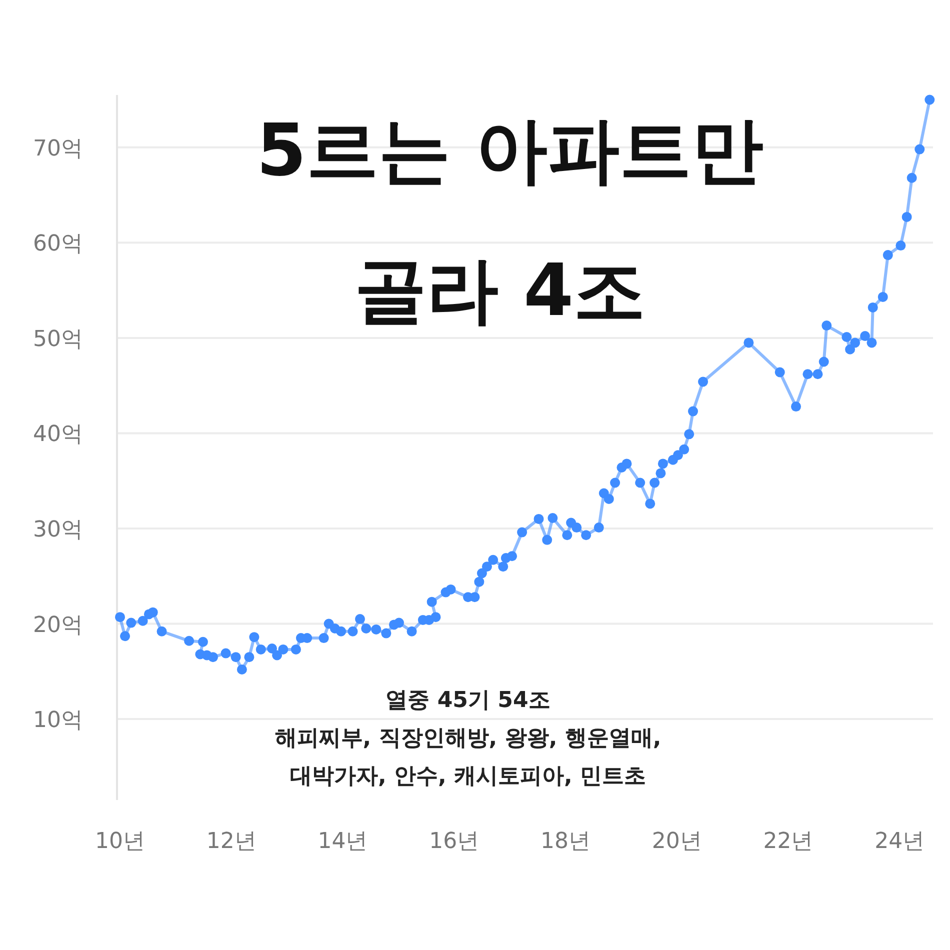  Describe the element at coordinates (58, 625) in the screenshot. I see `y-tick-label: 20억` at that location.